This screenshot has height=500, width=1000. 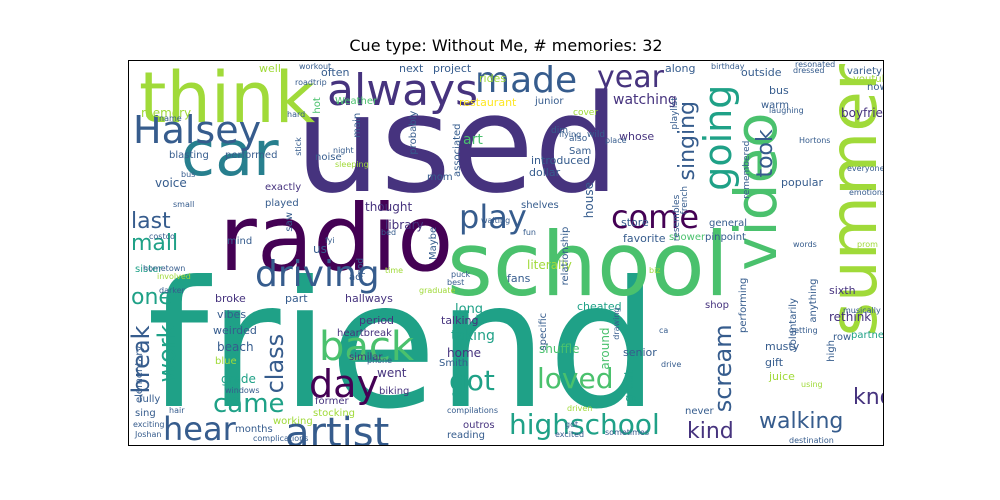 What do you see at coordinates (801, 421) in the screenshot?
I see `word-walking: walking` at bounding box center [801, 421].